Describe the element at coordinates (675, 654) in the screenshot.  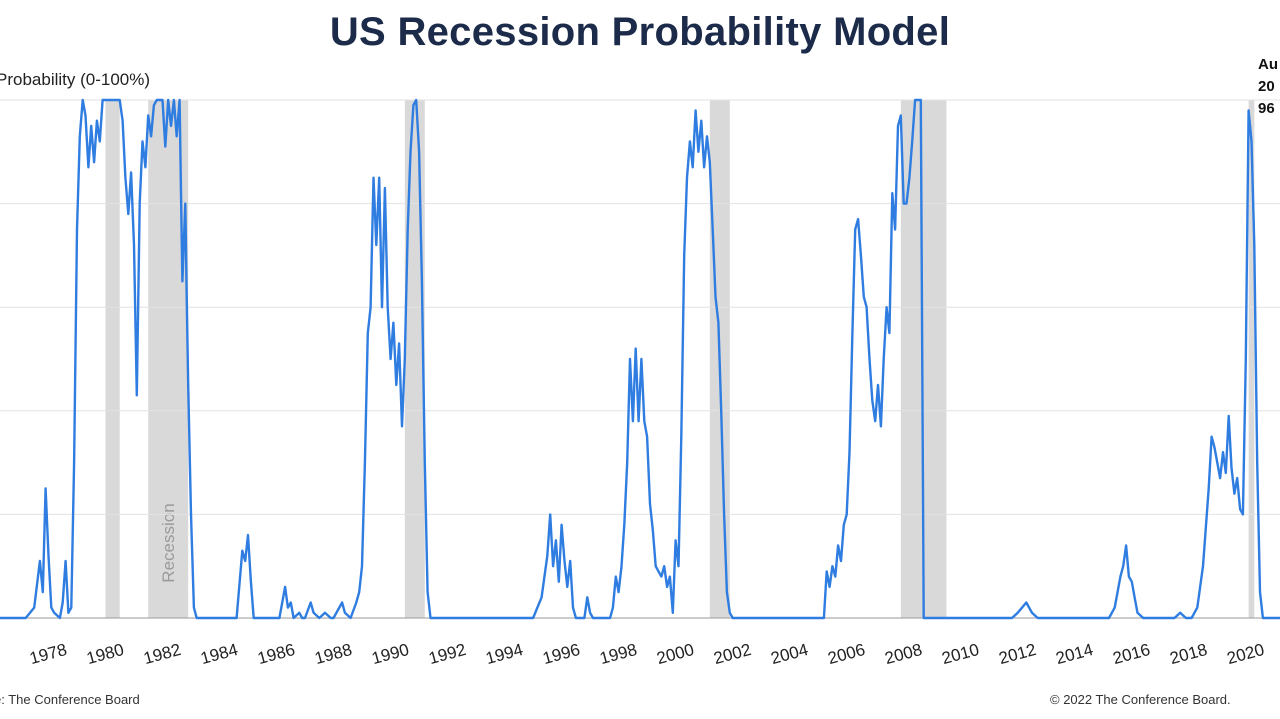
I see `x-tick-label: 2000` at that location.